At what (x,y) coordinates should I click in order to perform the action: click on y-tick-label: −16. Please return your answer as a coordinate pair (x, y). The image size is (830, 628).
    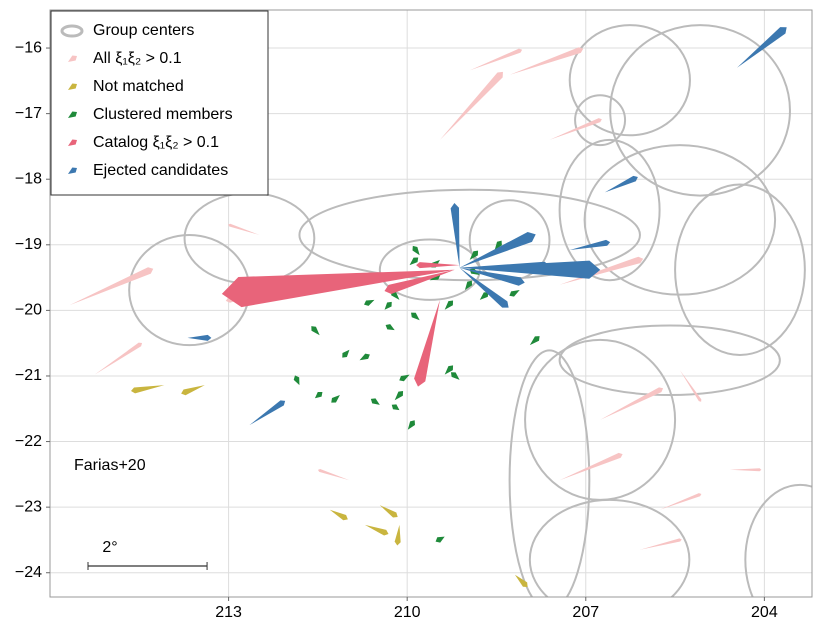
    Looking at the image, I should click on (28, 47).